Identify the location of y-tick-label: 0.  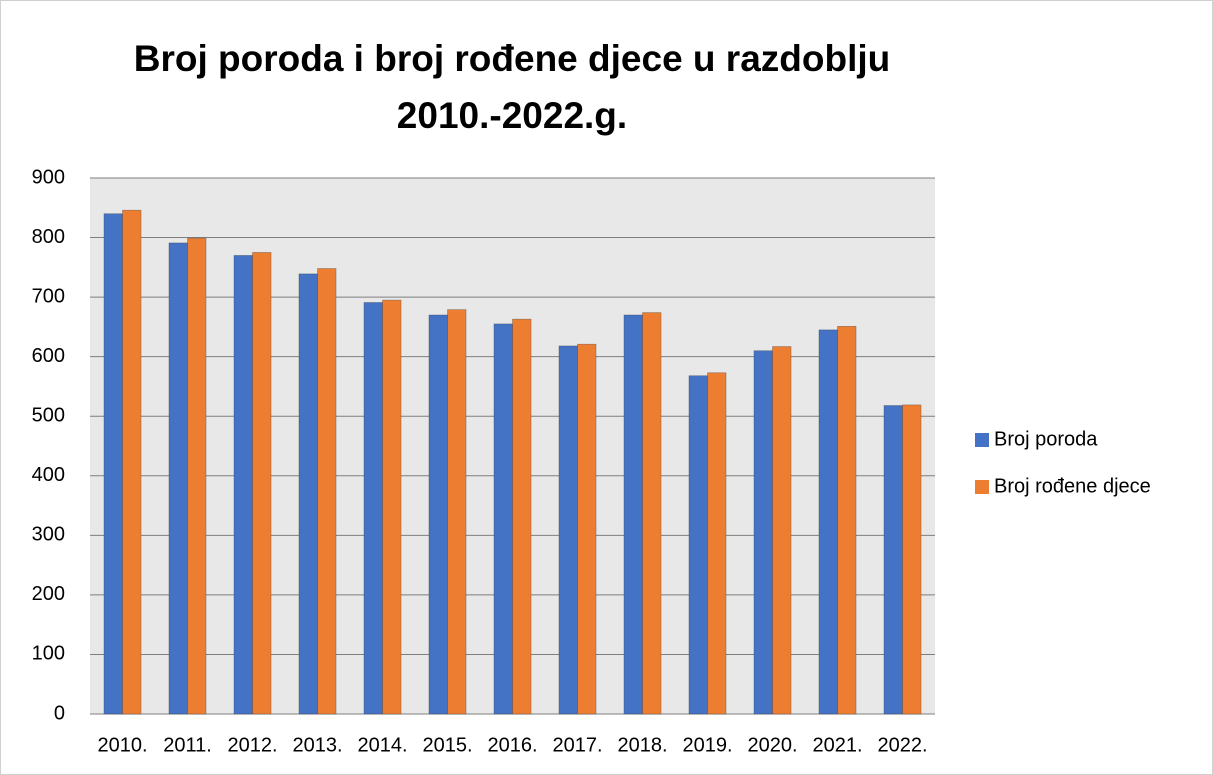
(59, 713).